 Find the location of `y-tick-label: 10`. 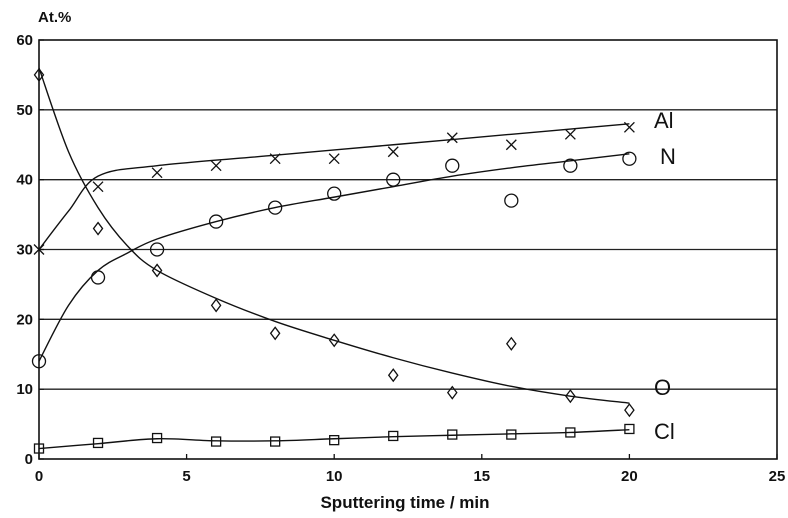

y-tick-label: 10 is located at coordinates (24, 389).